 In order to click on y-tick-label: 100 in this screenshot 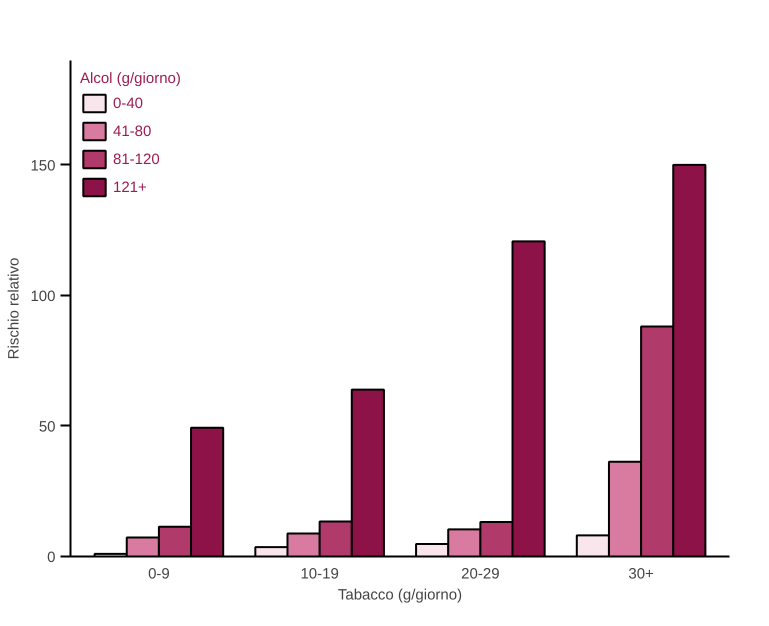, I will do `click(43, 296)`.